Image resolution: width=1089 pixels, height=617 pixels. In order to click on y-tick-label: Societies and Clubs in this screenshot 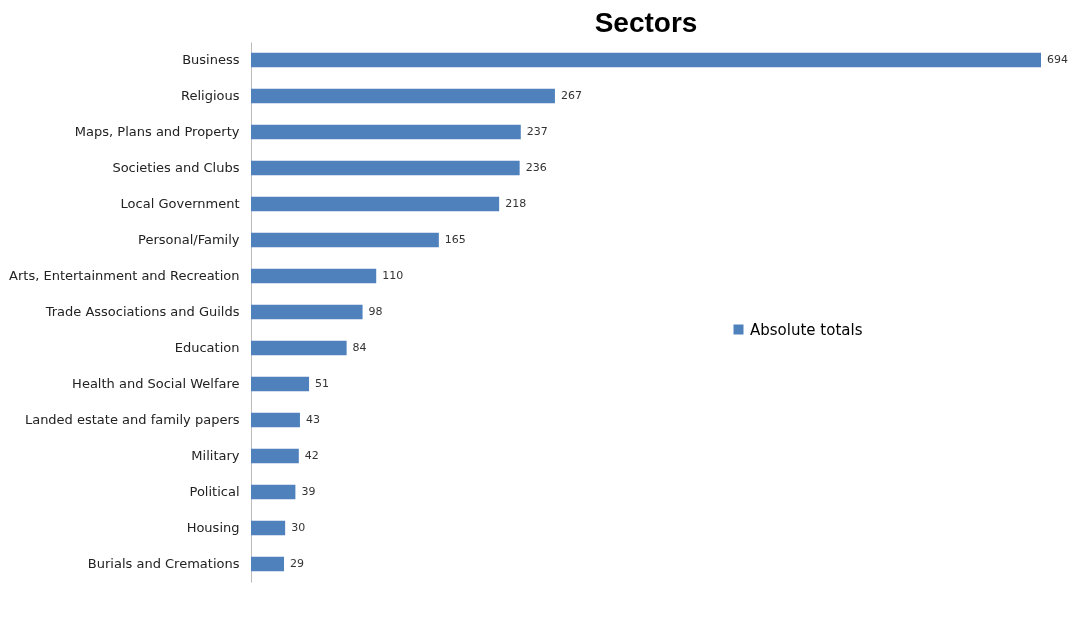, I will do `click(176, 167)`.